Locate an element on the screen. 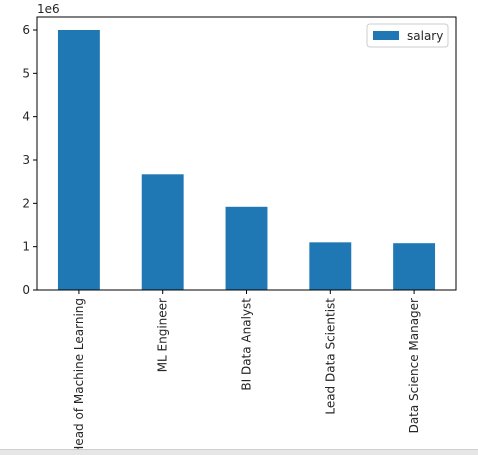 The height and width of the screenshot is (455, 478). y-tick-label: 6 is located at coordinates (26, 30).